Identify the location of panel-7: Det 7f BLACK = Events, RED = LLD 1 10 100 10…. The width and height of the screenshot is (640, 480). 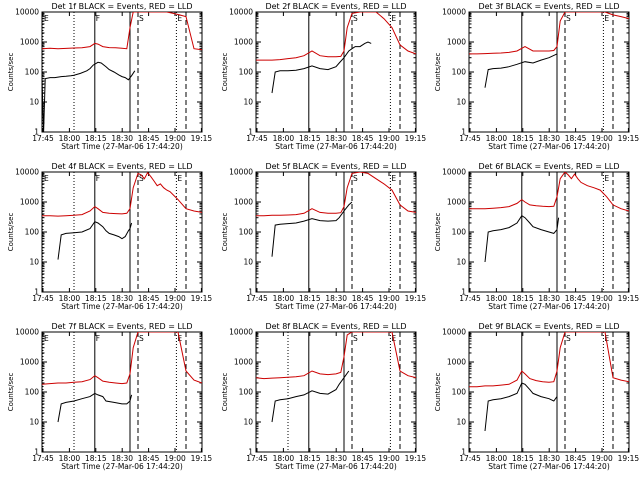
(109, 396).